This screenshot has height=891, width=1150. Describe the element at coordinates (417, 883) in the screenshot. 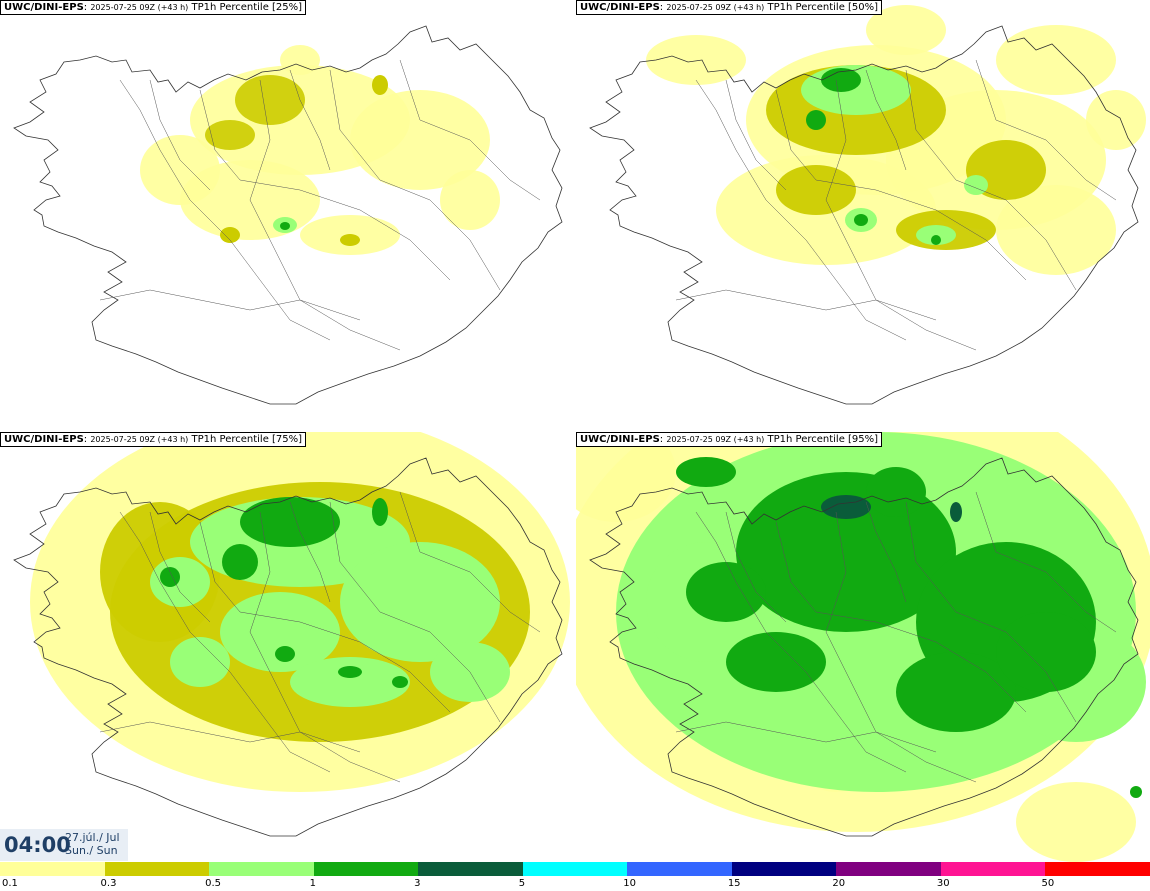

I see `legend-tick-label: 3` at that location.